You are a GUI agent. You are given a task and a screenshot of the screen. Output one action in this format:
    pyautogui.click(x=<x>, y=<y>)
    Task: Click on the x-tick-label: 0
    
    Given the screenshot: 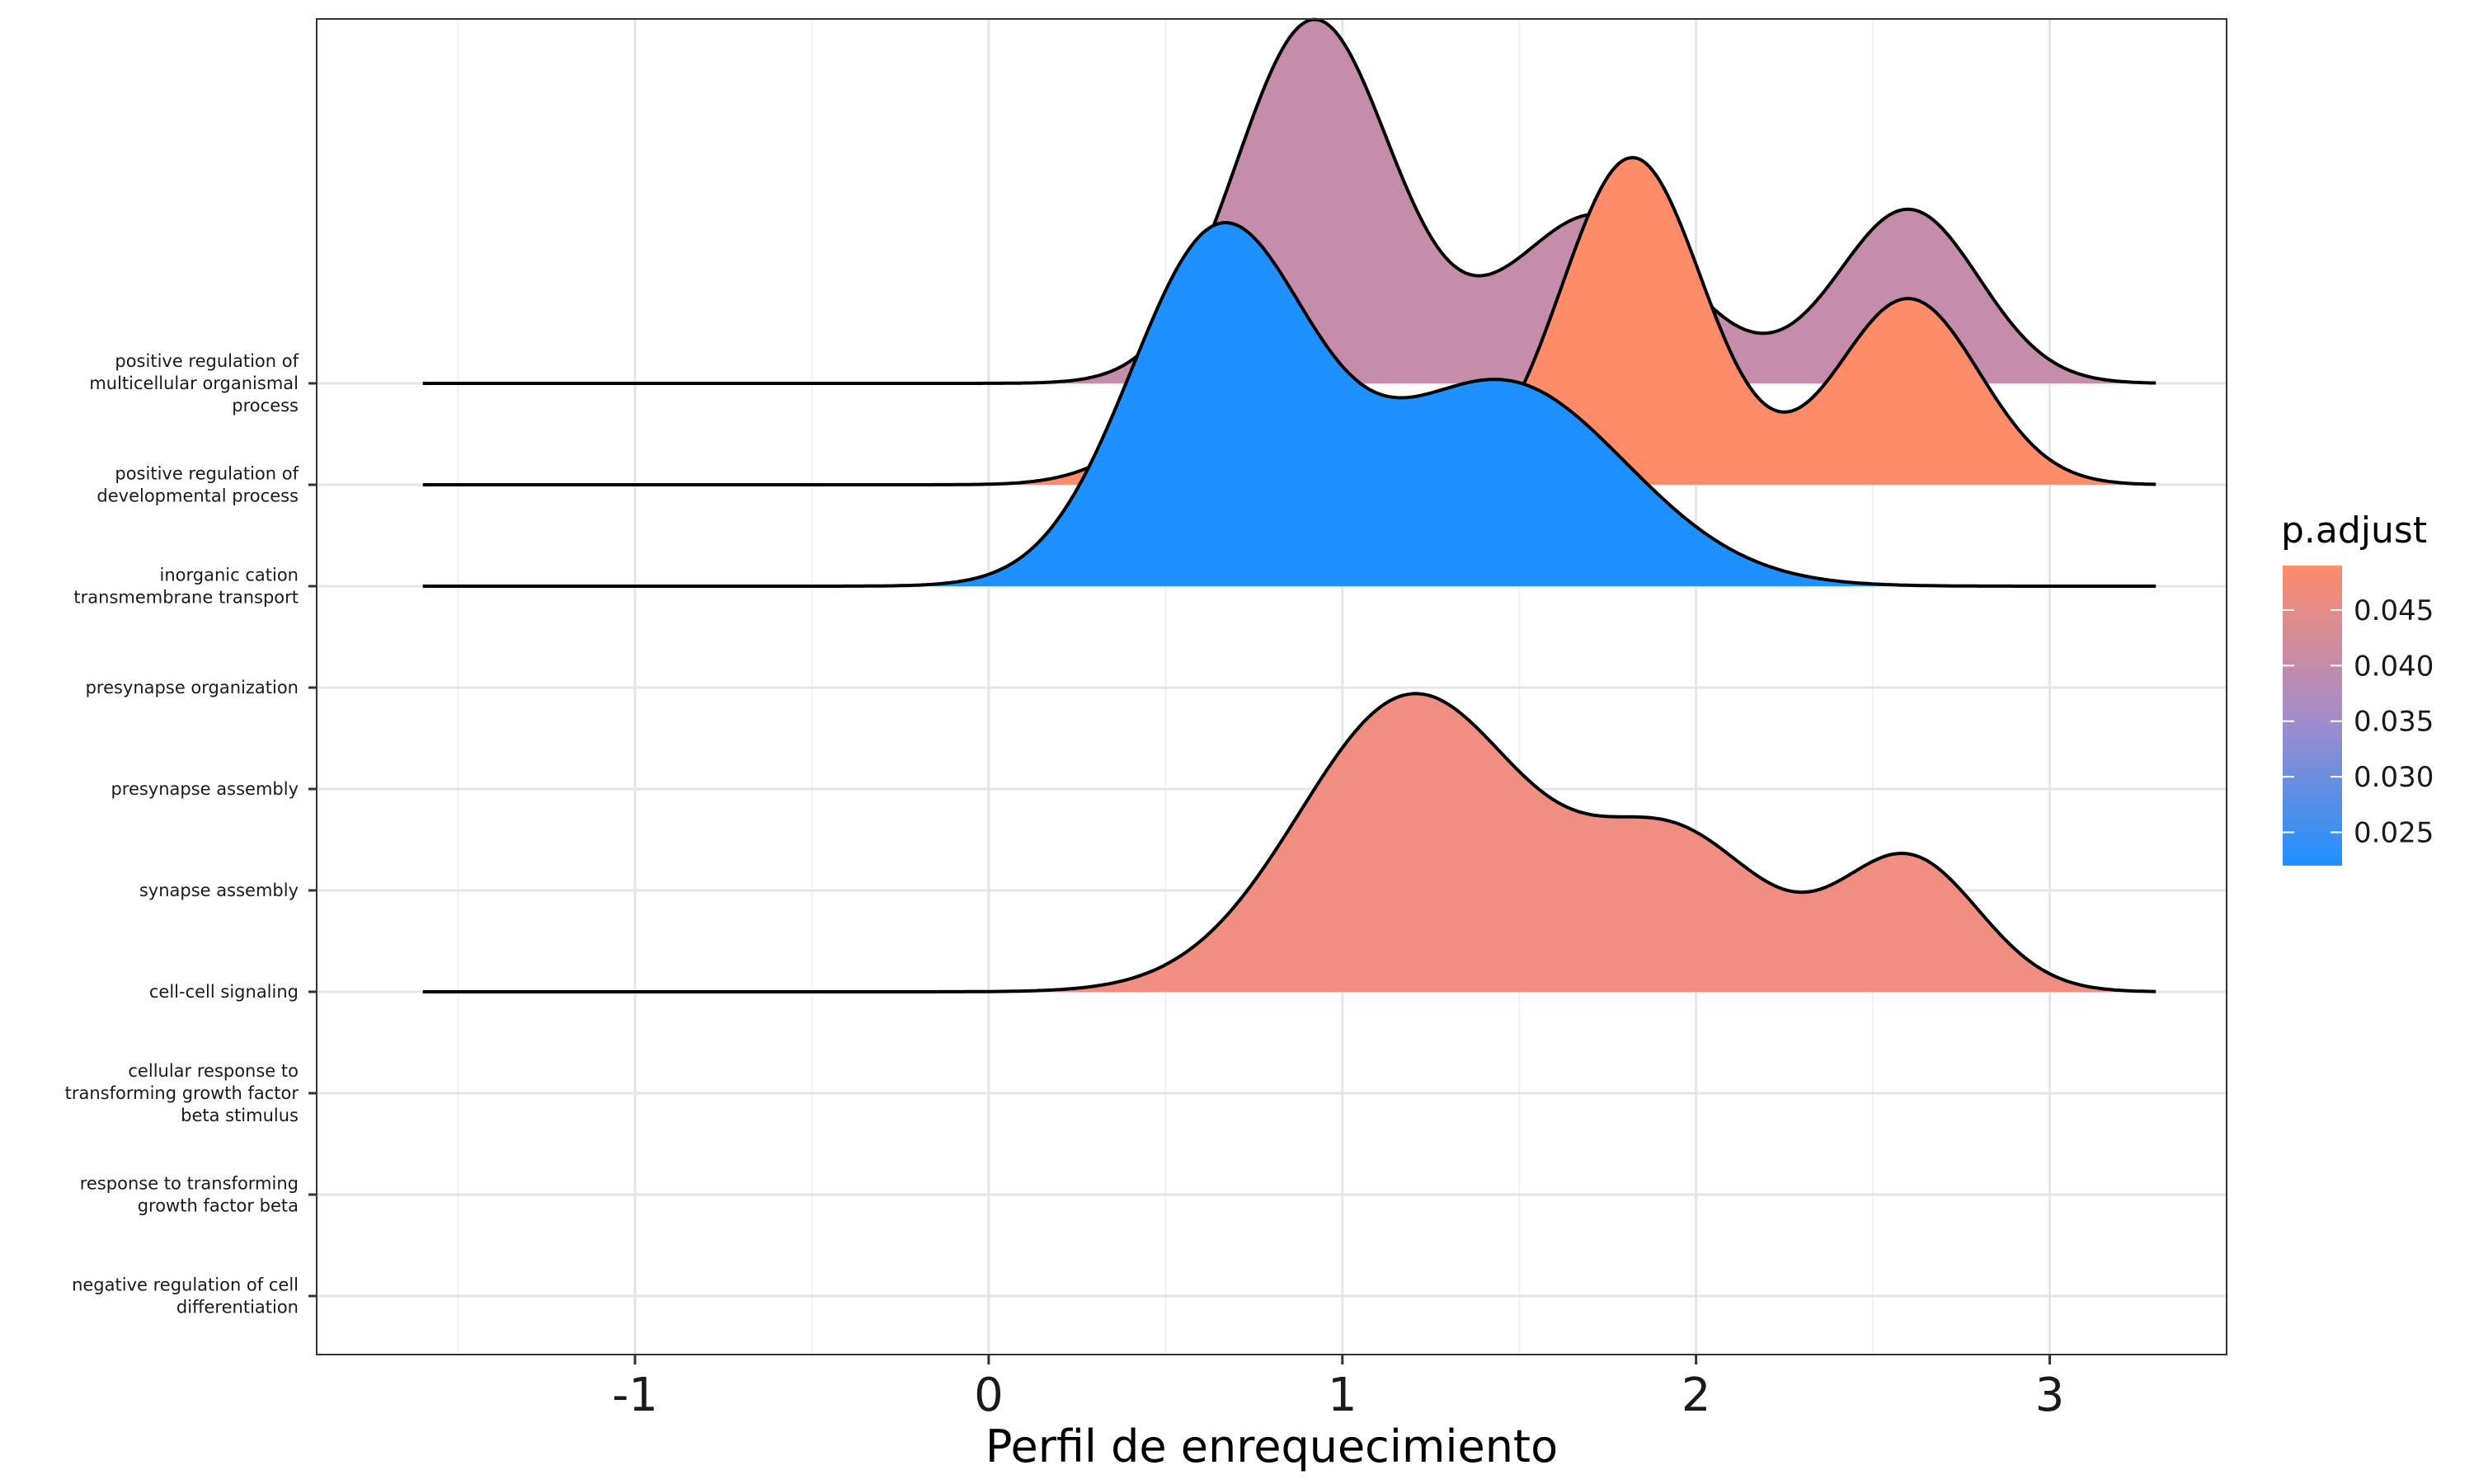 What is the action you would take?
    pyautogui.click(x=989, y=1395)
    